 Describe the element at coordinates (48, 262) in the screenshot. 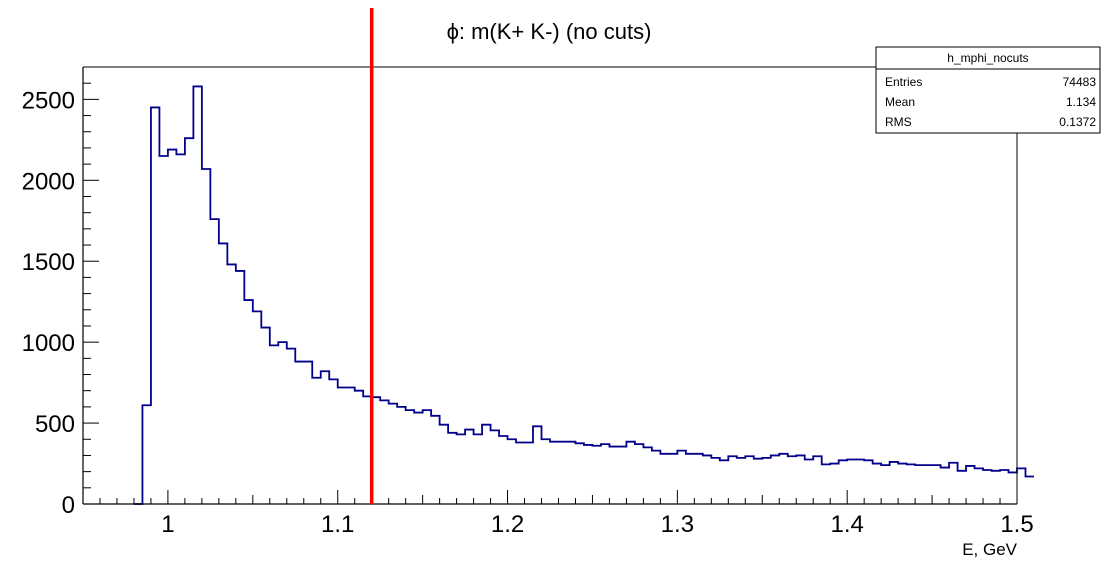

I see `y-tick-label: 1500` at that location.